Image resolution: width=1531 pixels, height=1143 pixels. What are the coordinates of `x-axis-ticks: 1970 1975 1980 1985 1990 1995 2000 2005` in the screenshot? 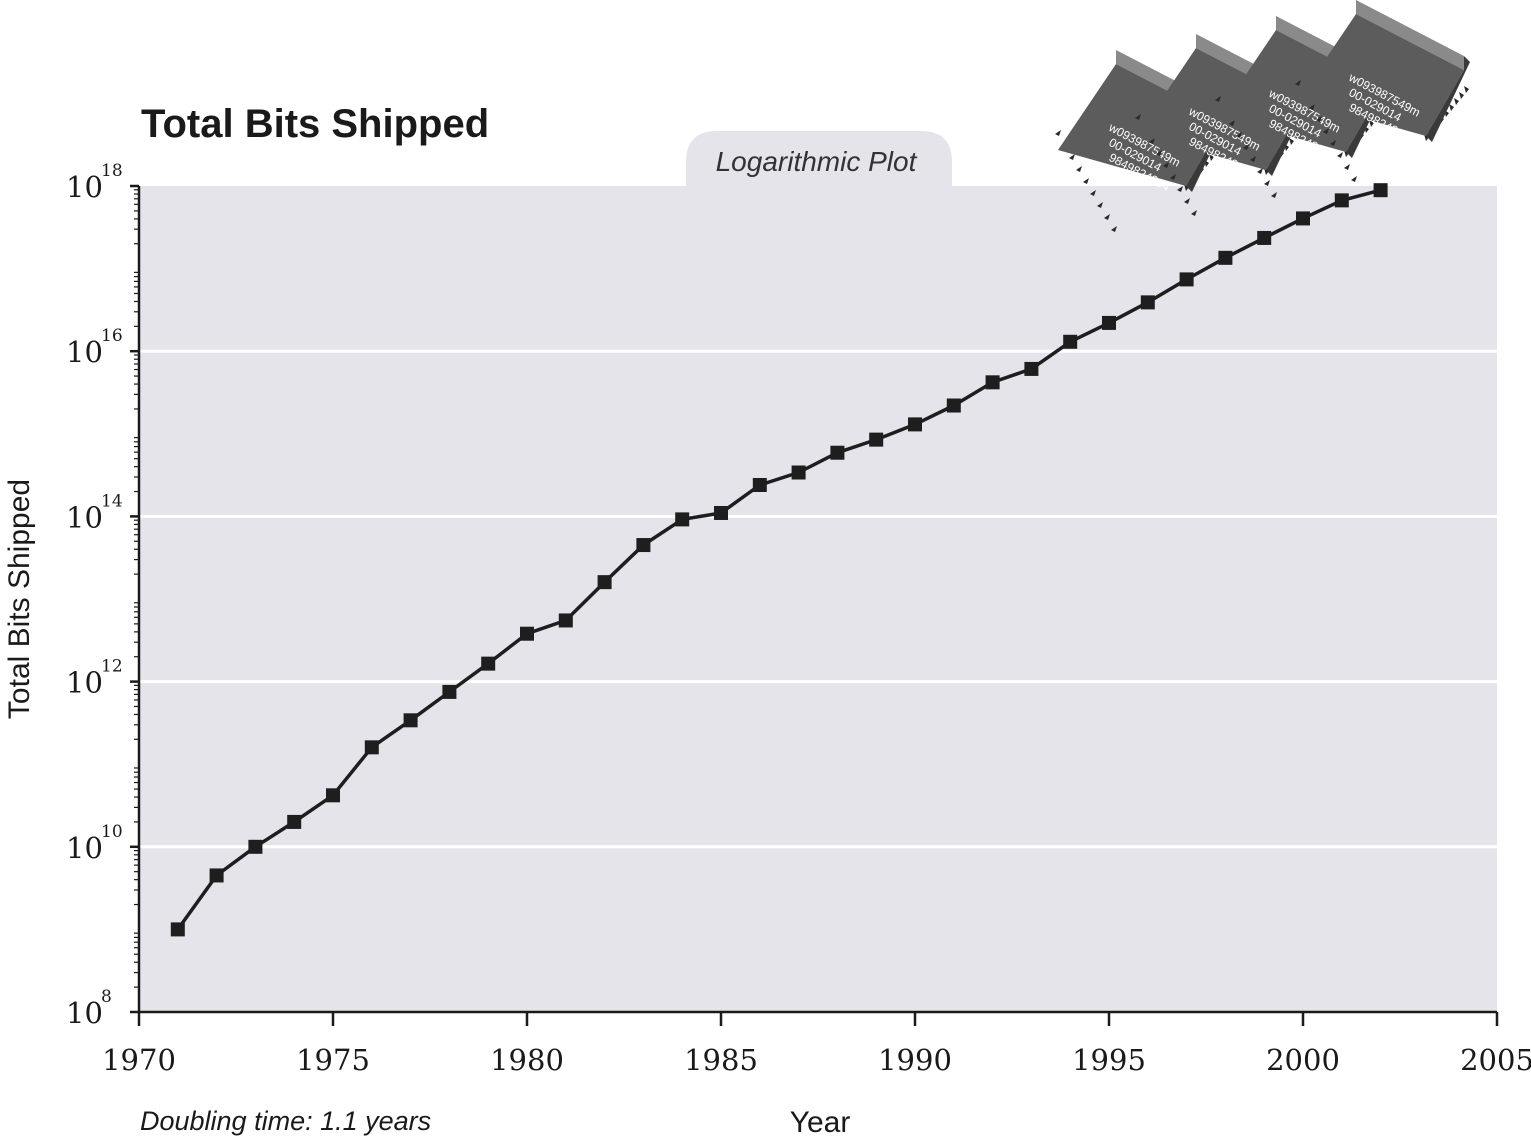 It's located at (816, 1044).